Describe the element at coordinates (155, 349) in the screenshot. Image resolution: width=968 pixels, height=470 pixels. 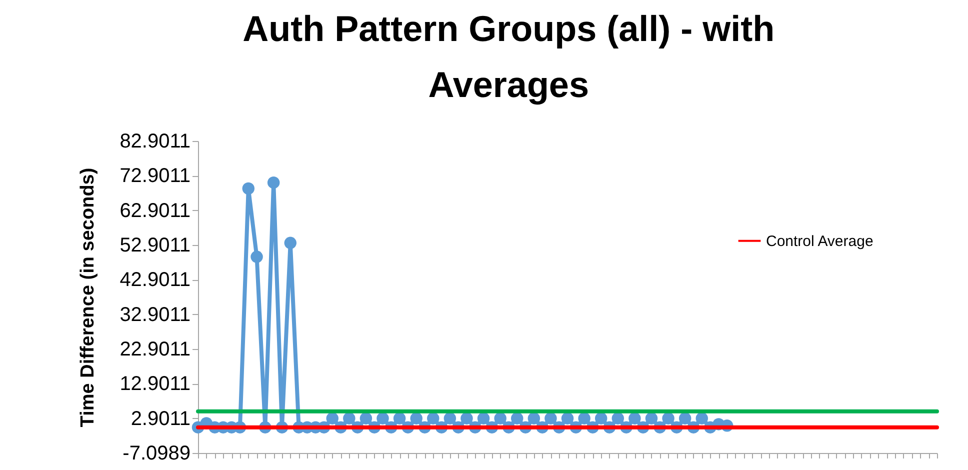
I see `y-tick-label: 22.9011` at that location.